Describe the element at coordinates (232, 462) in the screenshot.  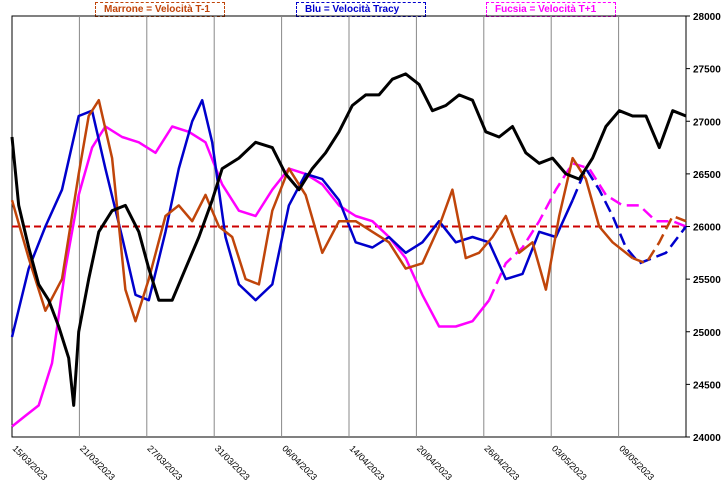
I see `x-tick-label: 31/03/2023` at that location.